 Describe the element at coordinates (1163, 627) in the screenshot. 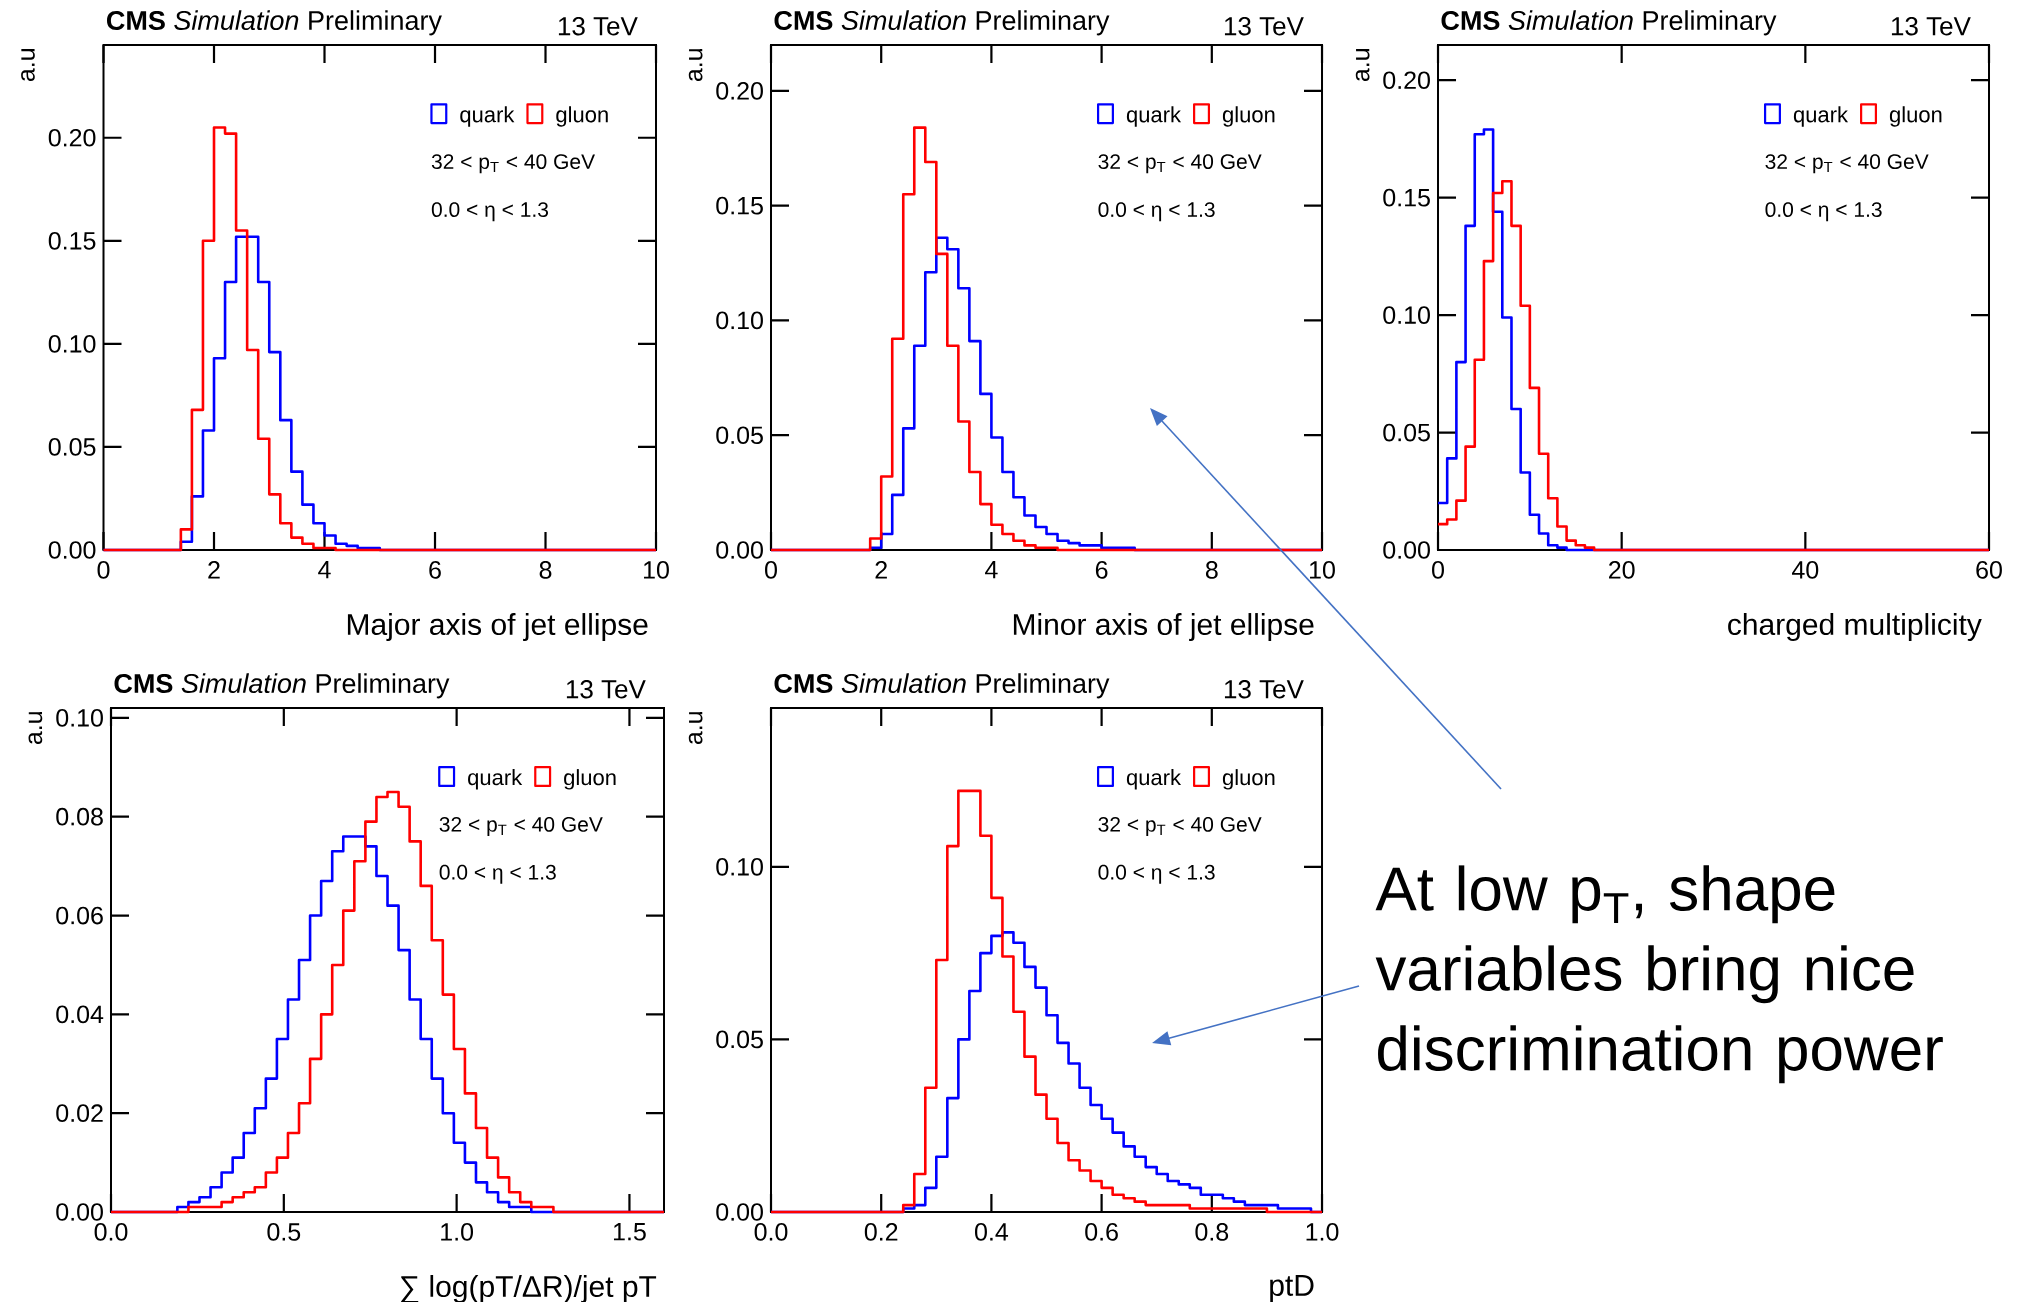

I see `x-axis-title: Minor axis of jet ellipse` at that location.